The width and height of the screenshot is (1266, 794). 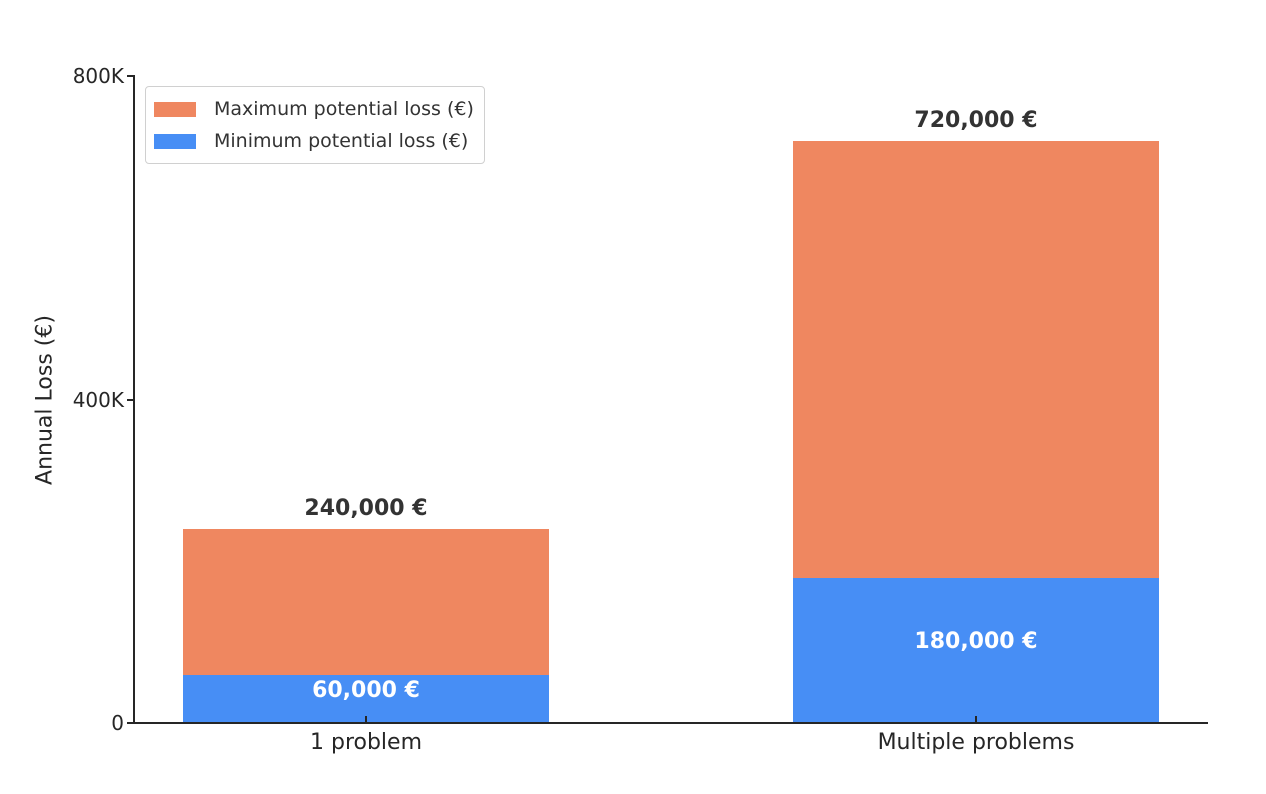 What do you see at coordinates (344, 109) in the screenshot?
I see `legend-label-max: Maximum potential loss (€)` at bounding box center [344, 109].